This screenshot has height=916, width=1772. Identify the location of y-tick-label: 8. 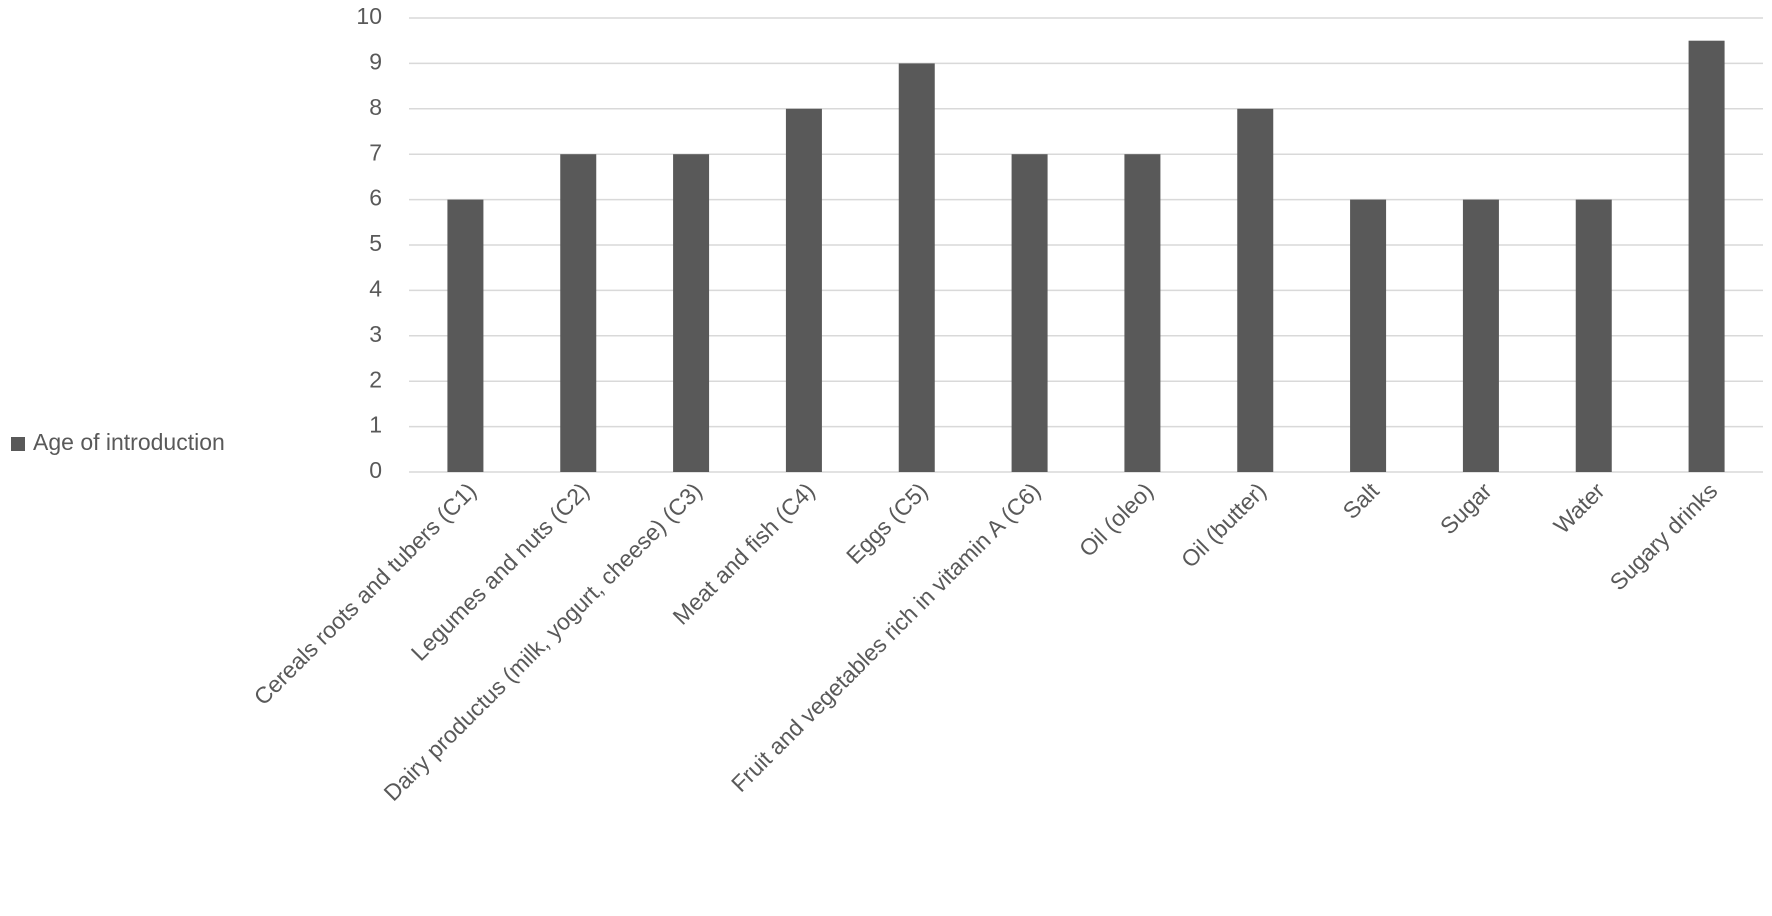
(375, 107).